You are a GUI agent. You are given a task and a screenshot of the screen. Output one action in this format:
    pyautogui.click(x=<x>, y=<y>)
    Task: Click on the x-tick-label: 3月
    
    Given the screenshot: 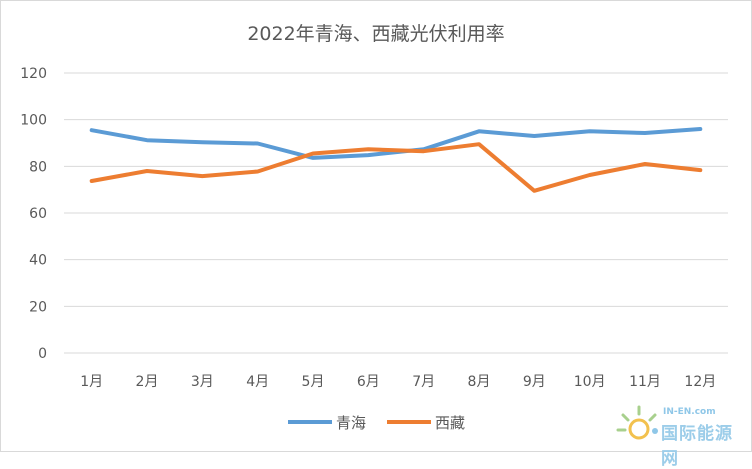 What is the action you would take?
    pyautogui.click(x=202, y=382)
    